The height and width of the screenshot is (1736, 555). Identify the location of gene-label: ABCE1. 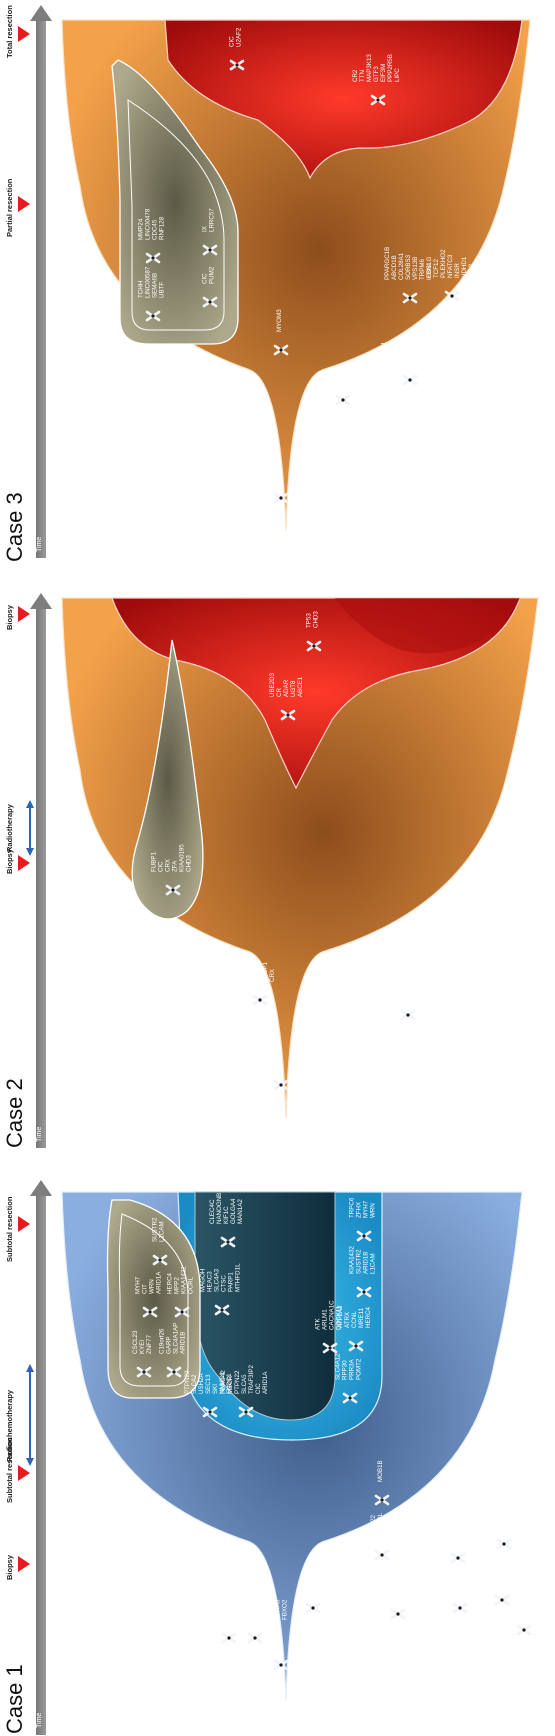
(300, 686).